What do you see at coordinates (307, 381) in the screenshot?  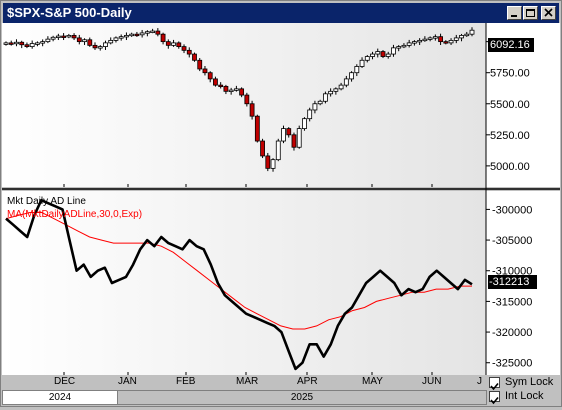 I see `month-label: APR` at bounding box center [307, 381].